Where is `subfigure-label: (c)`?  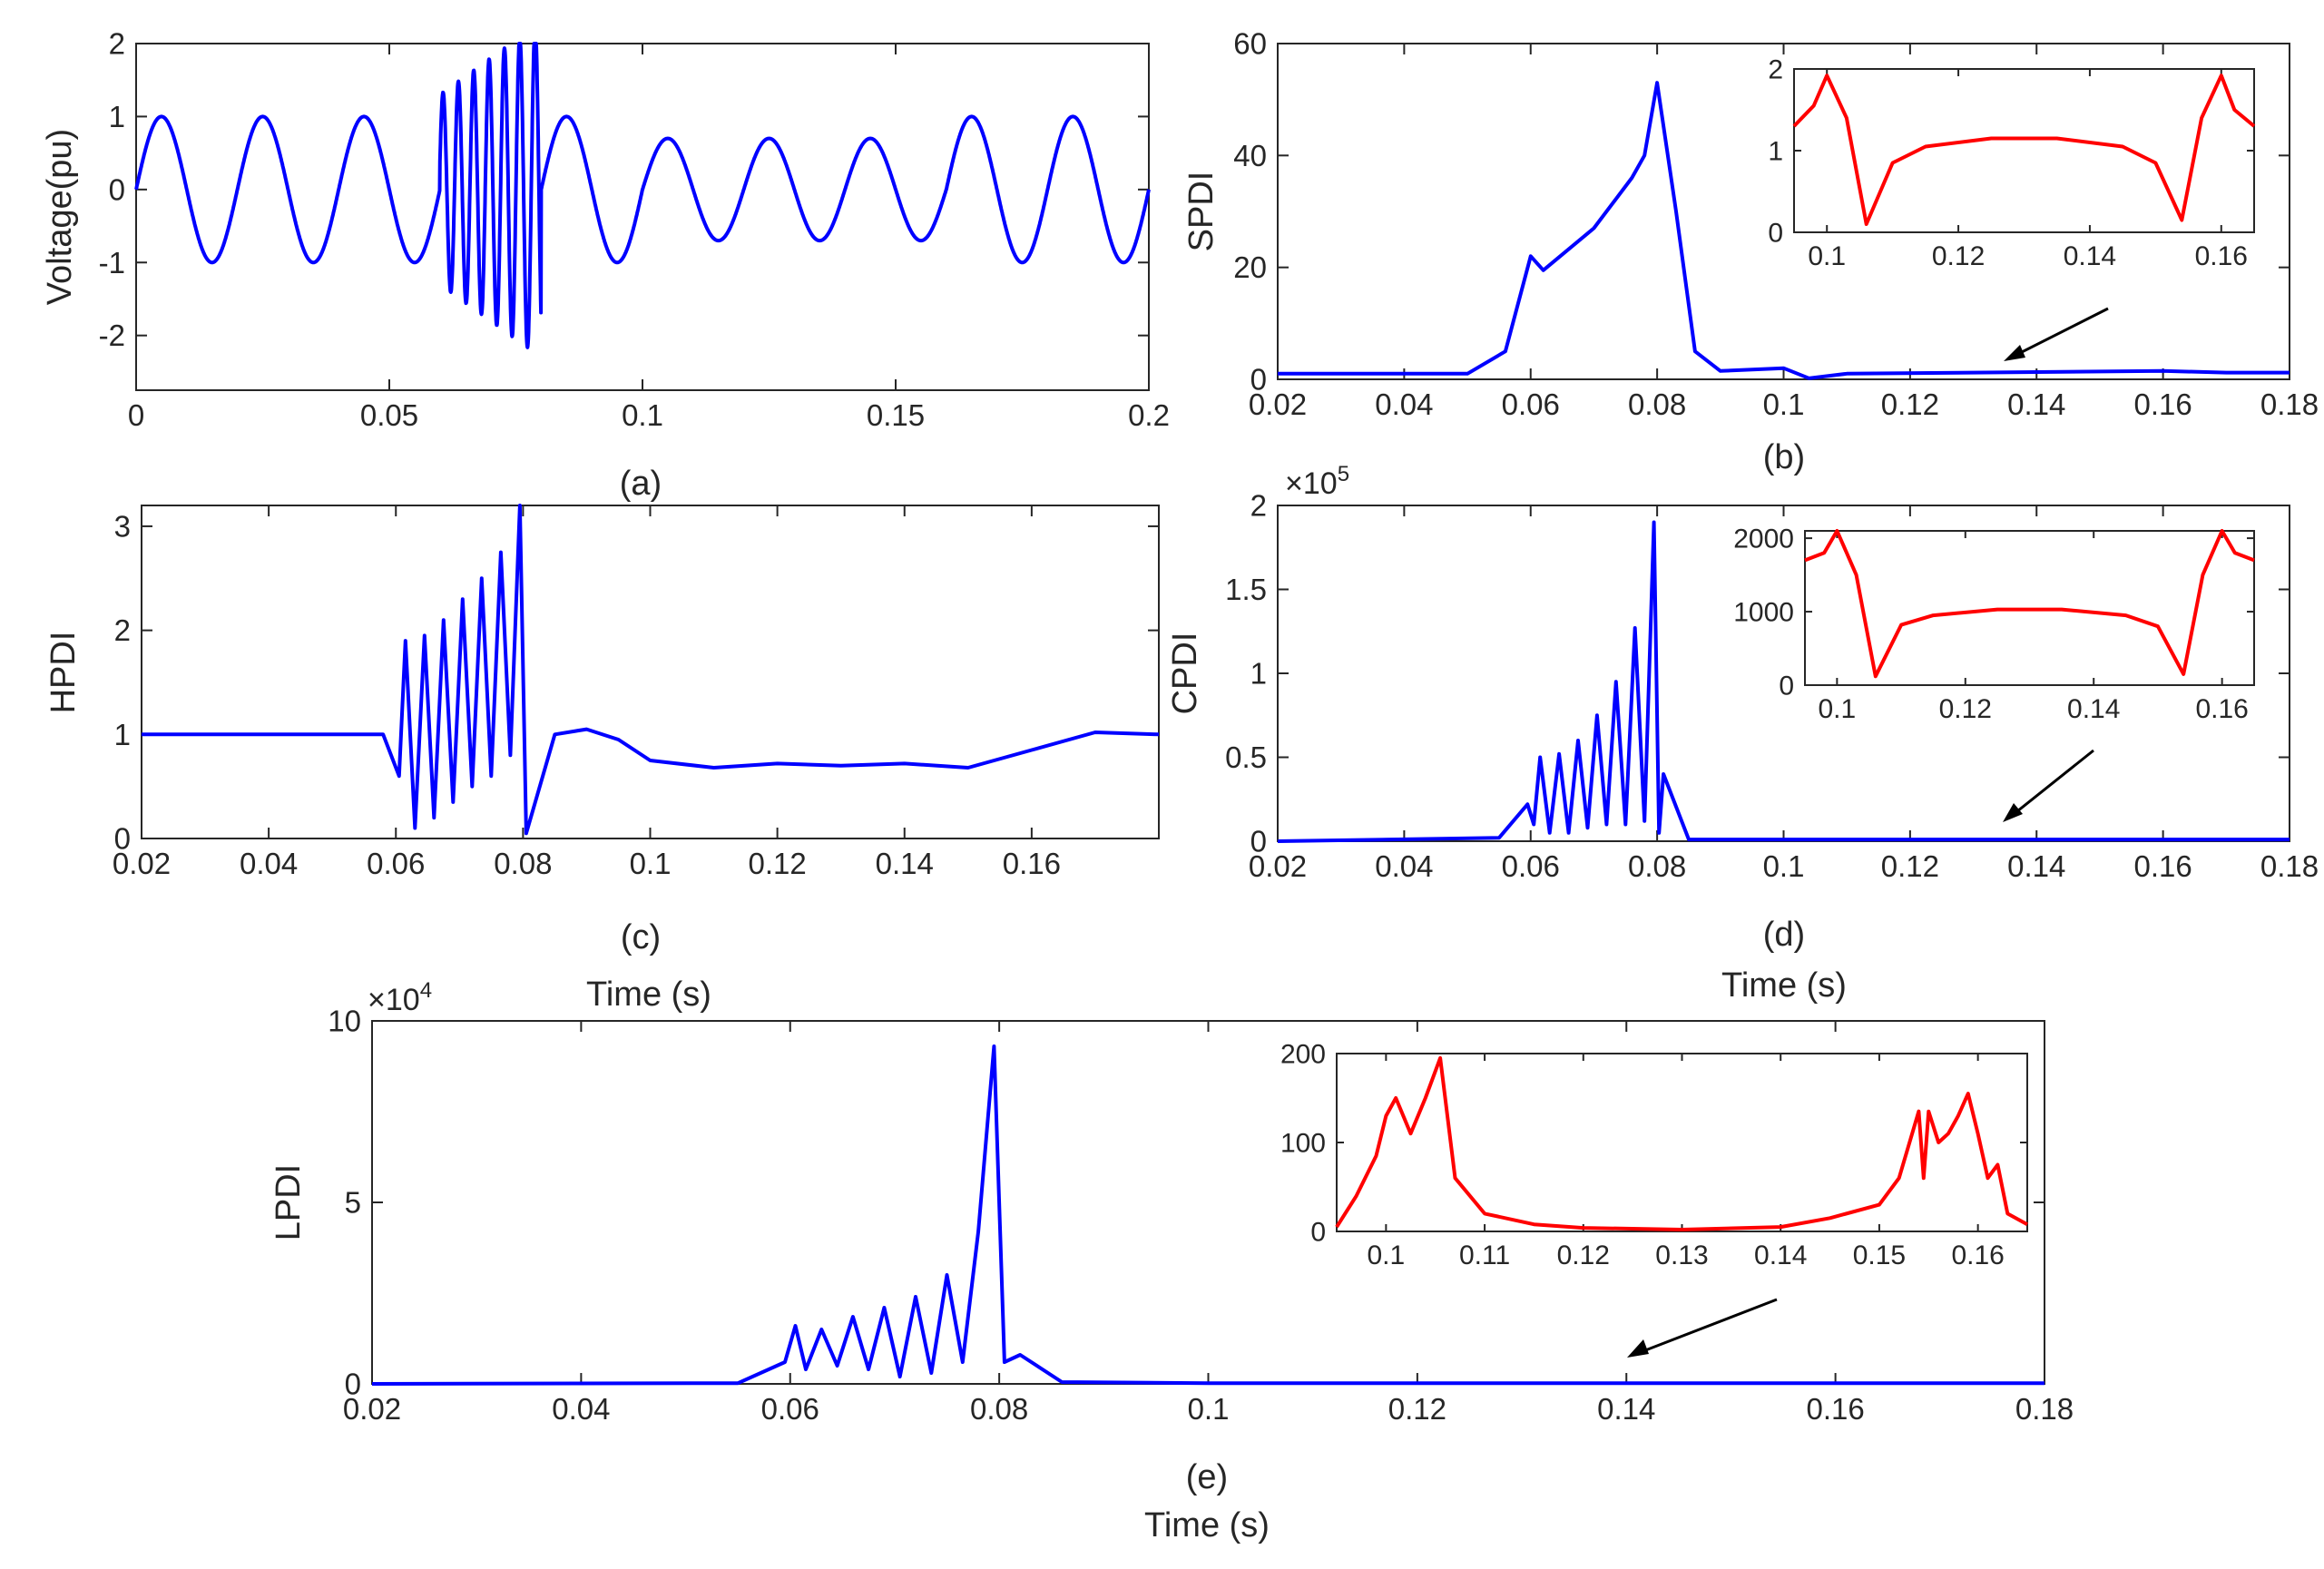
subfigure-label: (c) is located at coordinates (641, 937).